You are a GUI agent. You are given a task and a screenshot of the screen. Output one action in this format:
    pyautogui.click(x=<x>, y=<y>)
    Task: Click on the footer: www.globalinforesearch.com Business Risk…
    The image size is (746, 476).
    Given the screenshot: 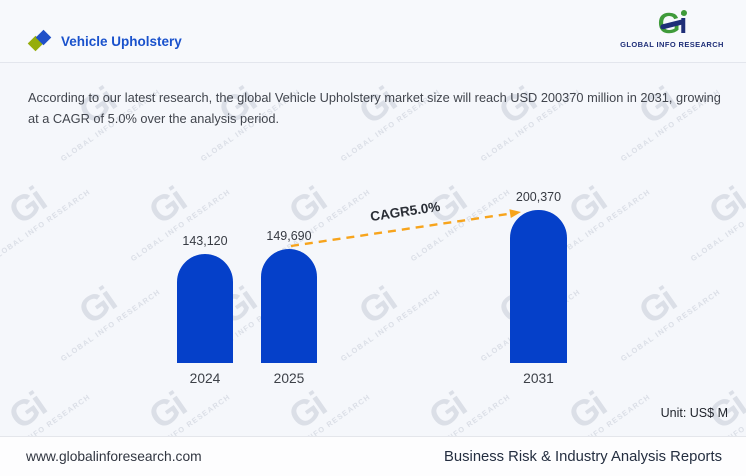 What is the action you would take?
    pyautogui.click(x=373, y=456)
    